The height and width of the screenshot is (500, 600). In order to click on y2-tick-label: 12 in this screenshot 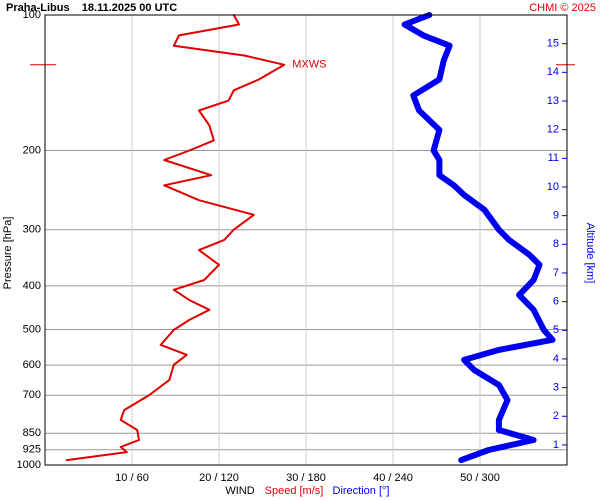, I will do `click(553, 130)`.